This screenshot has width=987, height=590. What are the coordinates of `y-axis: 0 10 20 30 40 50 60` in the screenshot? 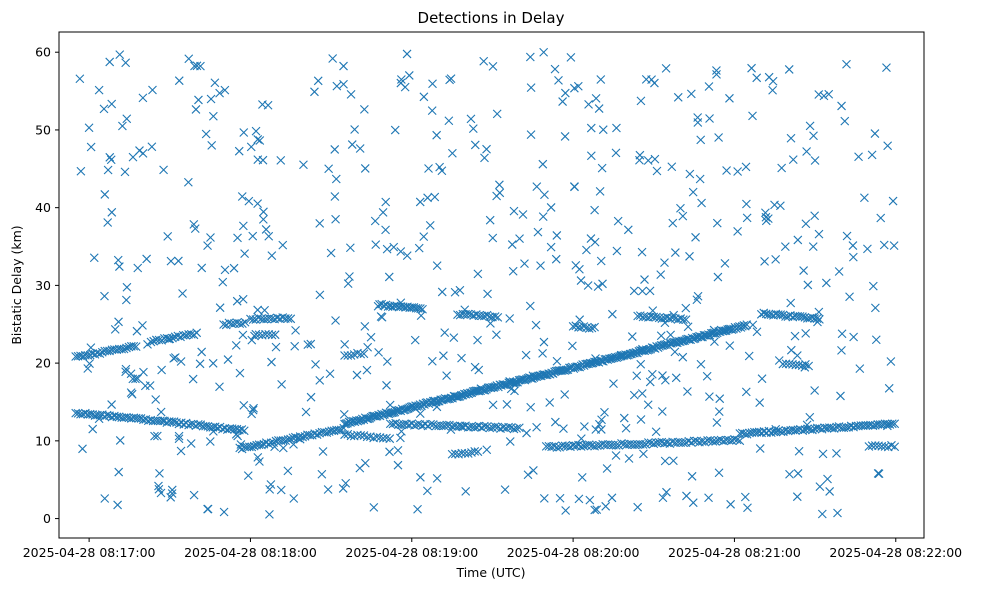 It's located at (47, 285).